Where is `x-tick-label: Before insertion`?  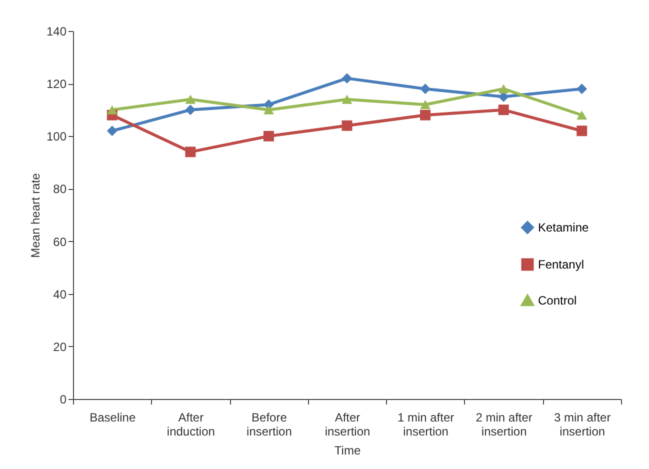 x-tick-label: Before insertion is located at coordinates (269, 424).